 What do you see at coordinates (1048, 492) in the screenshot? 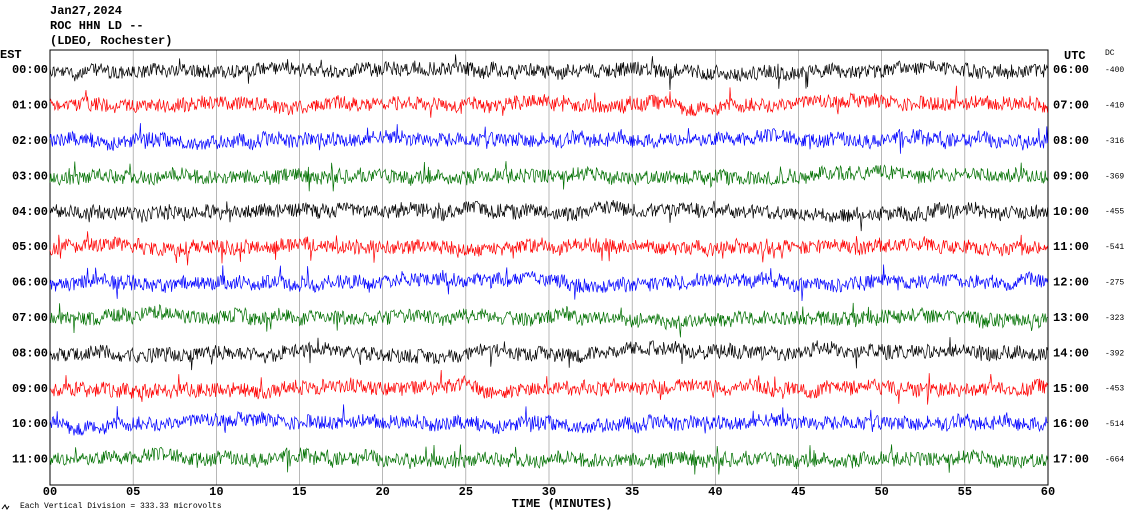
I see `x-tick-label: 60` at bounding box center [1048, 492].